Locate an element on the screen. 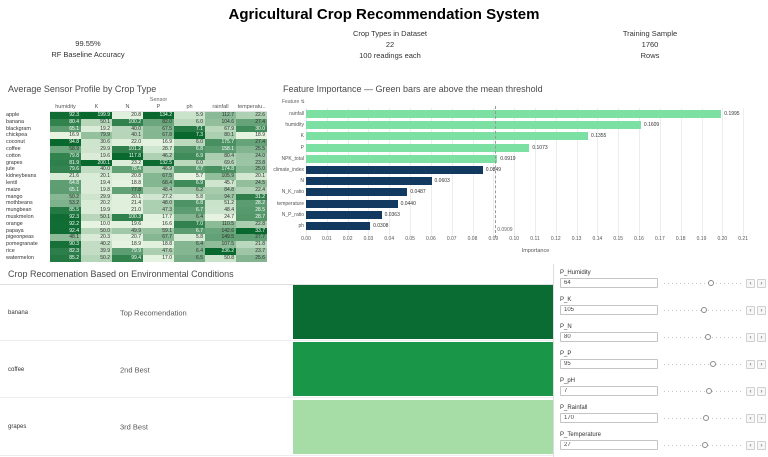 The width and height of the screenshot is (768, 457). heatmap-cell: 6.4 is located at coordinates (189, 217).